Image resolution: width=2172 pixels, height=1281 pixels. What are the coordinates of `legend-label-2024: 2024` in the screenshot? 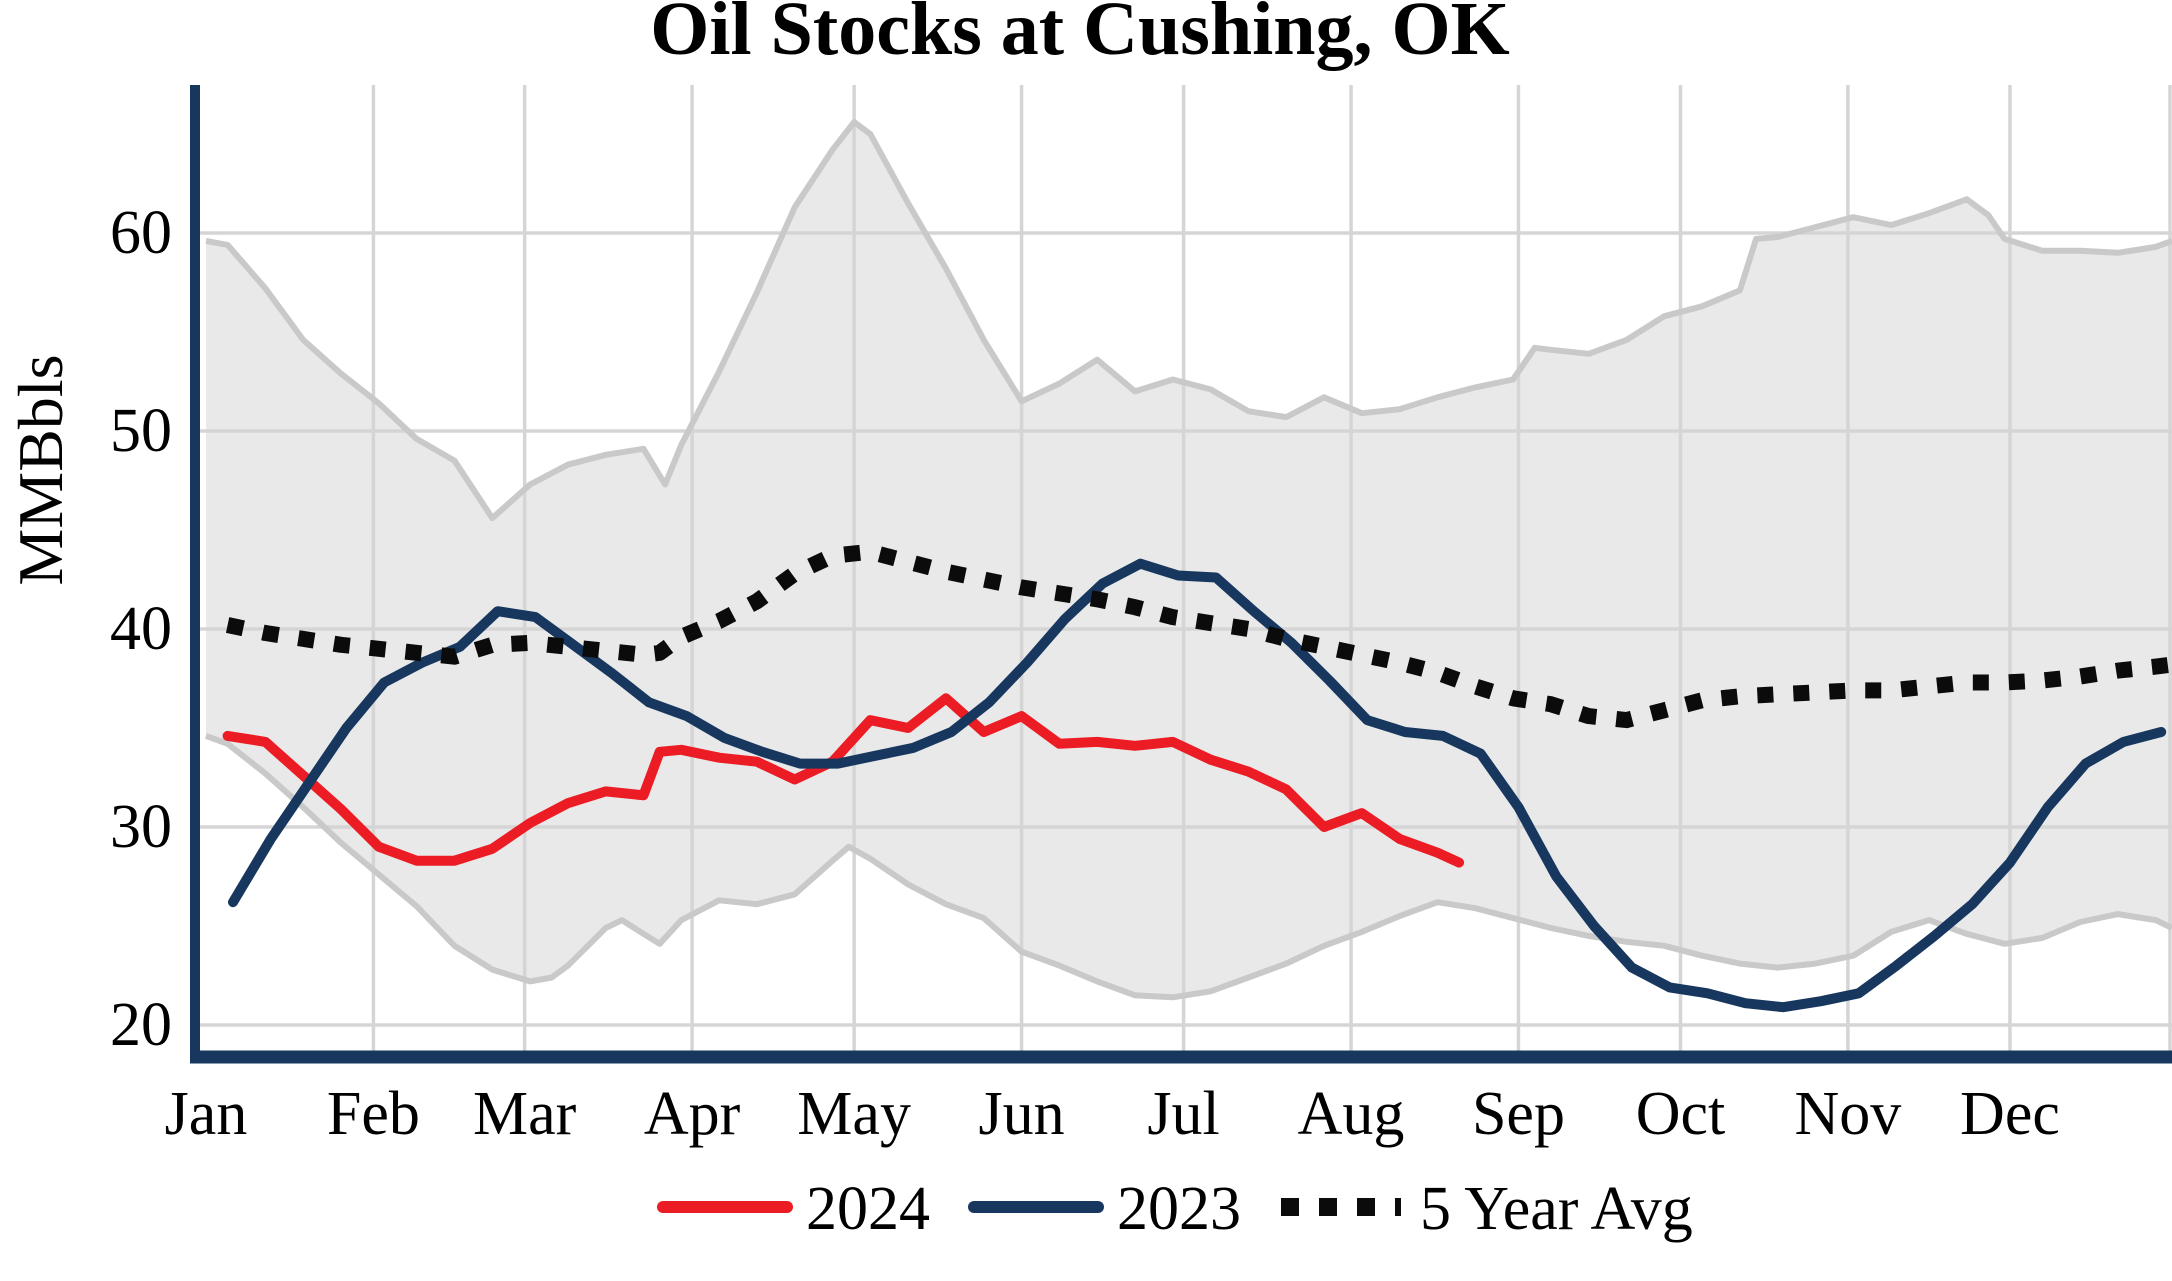 It's located at (868, 1209).